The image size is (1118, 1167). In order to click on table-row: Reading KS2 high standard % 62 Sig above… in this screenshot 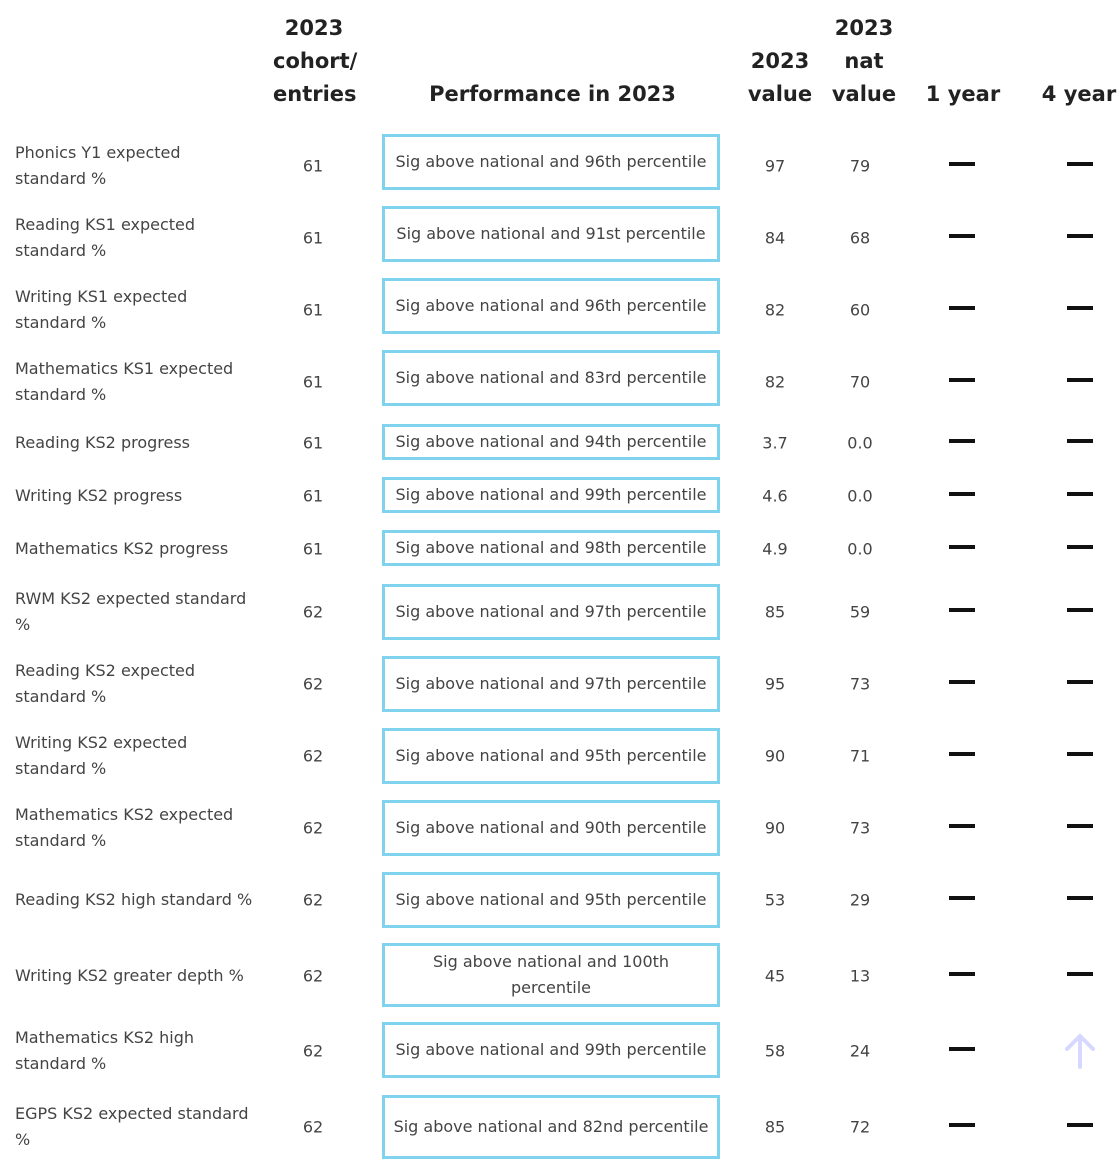, I will do `click(559, 900)`.